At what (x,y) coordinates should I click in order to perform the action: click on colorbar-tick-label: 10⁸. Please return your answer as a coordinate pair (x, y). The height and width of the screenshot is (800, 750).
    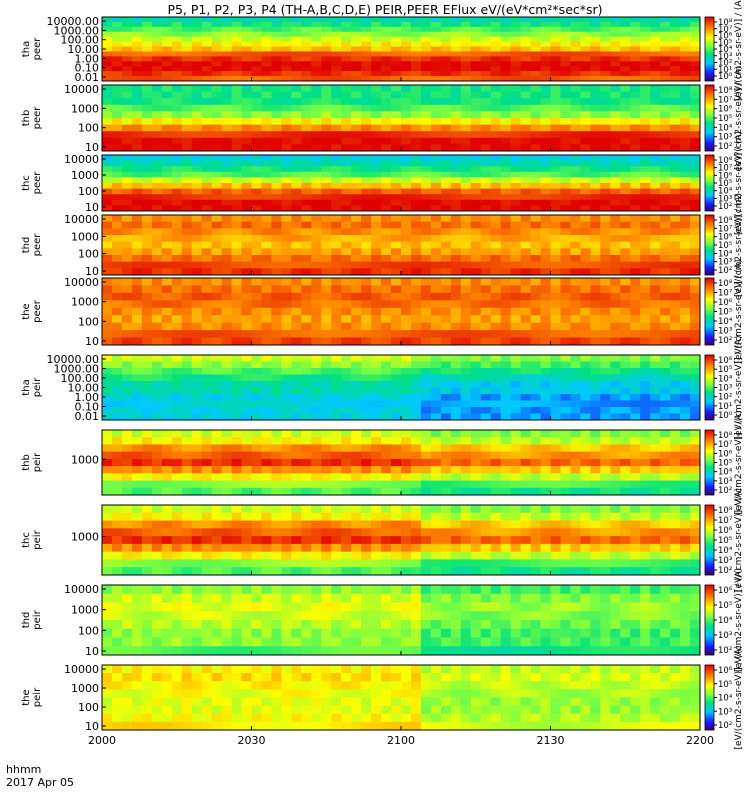
    Looking at the image, I should click on (725, 23).